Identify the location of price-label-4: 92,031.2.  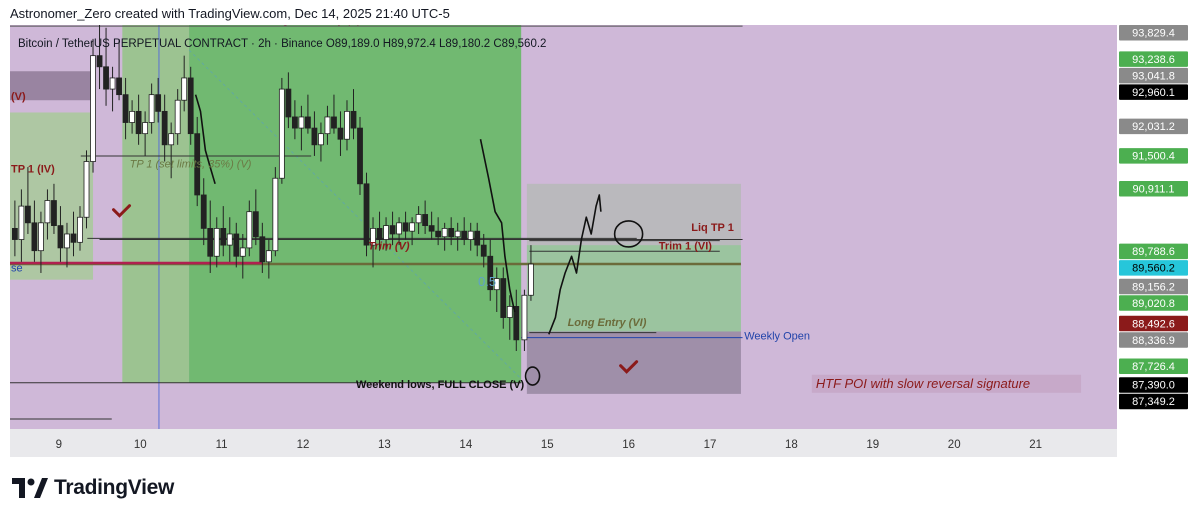
(1153, 126).